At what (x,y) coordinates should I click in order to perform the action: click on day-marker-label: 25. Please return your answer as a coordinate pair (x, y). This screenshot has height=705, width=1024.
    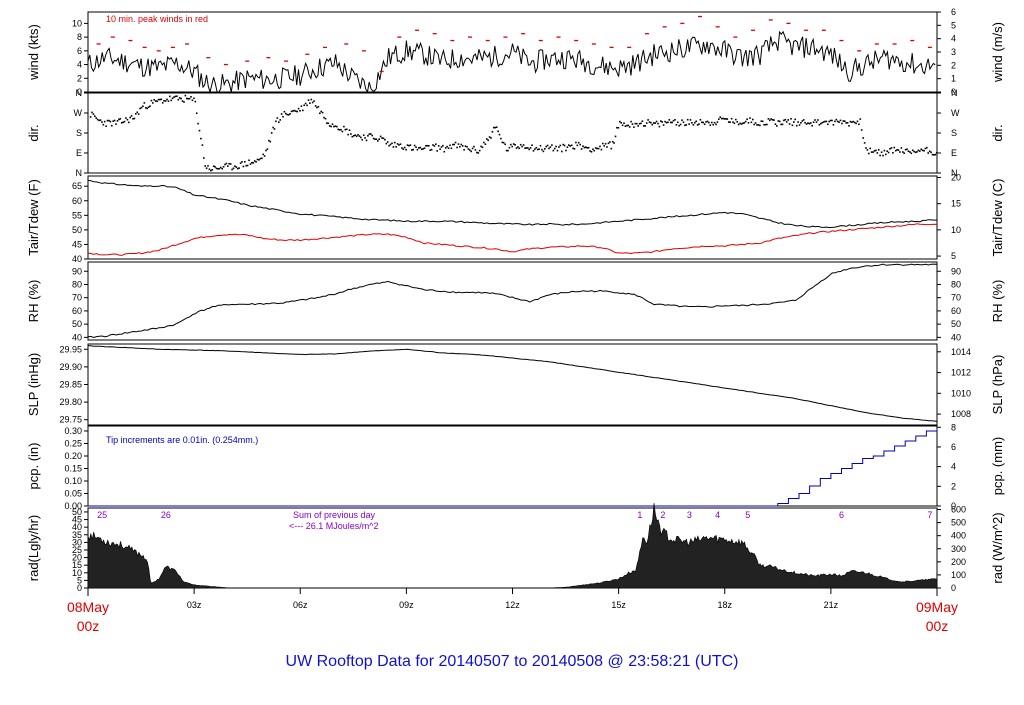
    Looking at the image, I should click on (102, 515).